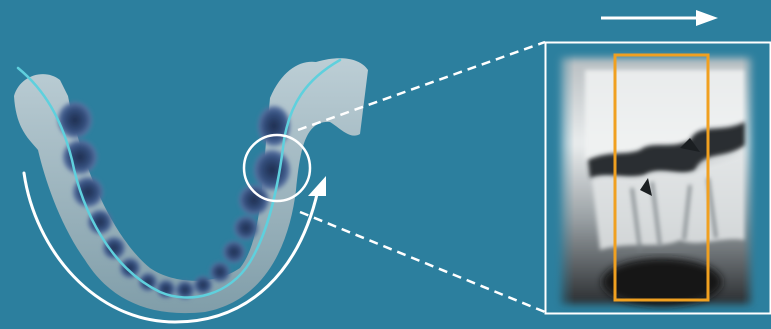  What do you see at coordinates (130, 268) in the screenshot?
I see `canine-left` at bounding box center [130, 268].